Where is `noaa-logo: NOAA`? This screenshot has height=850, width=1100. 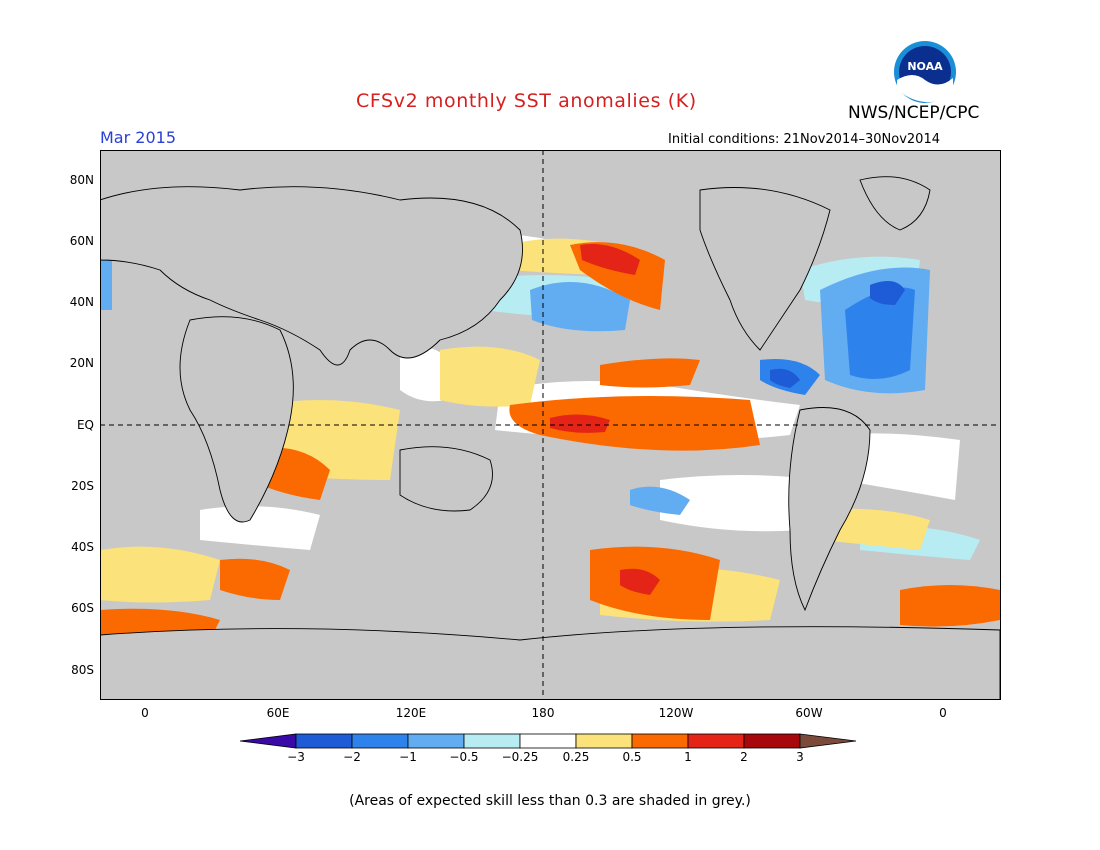
noaa-logo: NOAA is located at coordinates (925, 72).